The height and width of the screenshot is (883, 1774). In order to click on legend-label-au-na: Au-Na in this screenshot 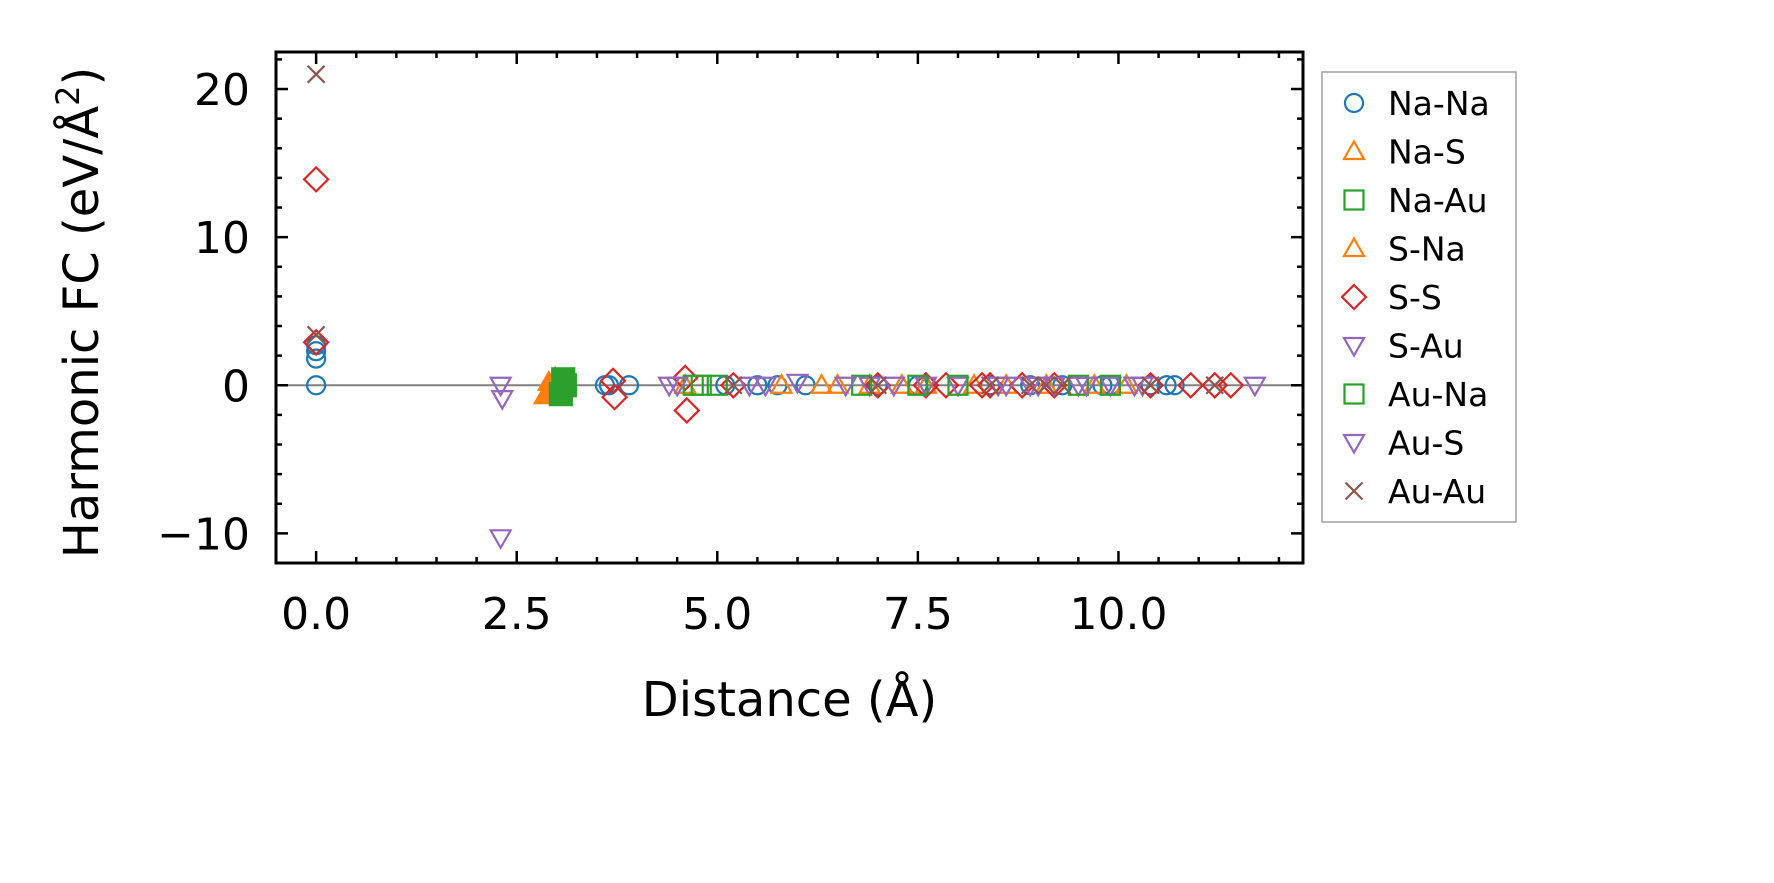, I will do `click(1438, 394)`.